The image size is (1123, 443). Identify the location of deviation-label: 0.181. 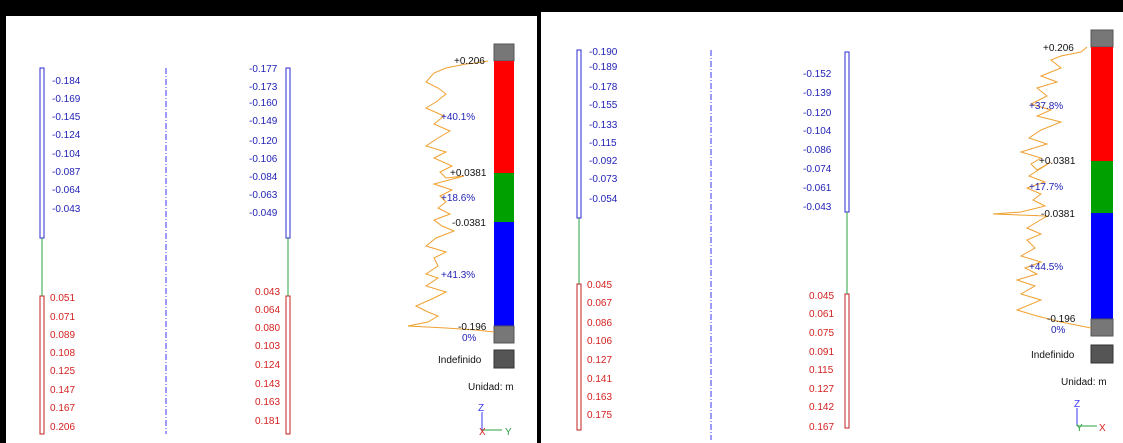
(267, 421).